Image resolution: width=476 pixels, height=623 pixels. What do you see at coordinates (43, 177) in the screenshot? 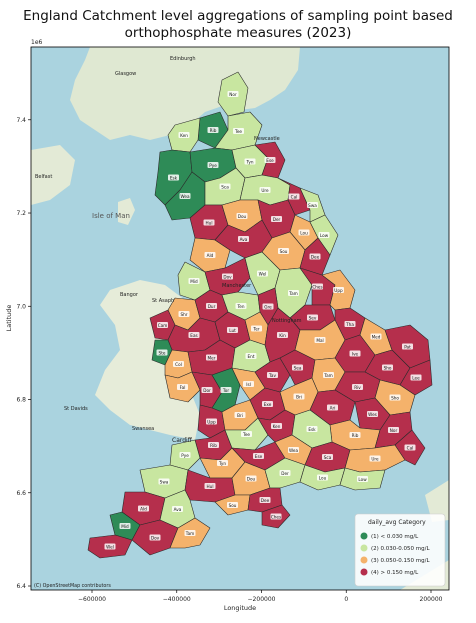
I see `label-belfast: Belfast` at bounding box center [43, 177].